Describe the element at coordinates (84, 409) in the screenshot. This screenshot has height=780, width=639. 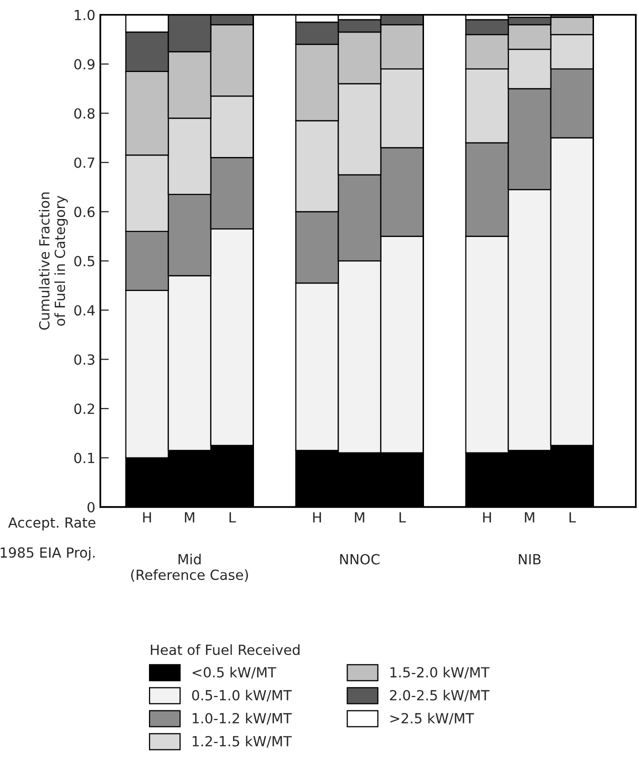
I see `y-tick-label: 0.2` at that location.